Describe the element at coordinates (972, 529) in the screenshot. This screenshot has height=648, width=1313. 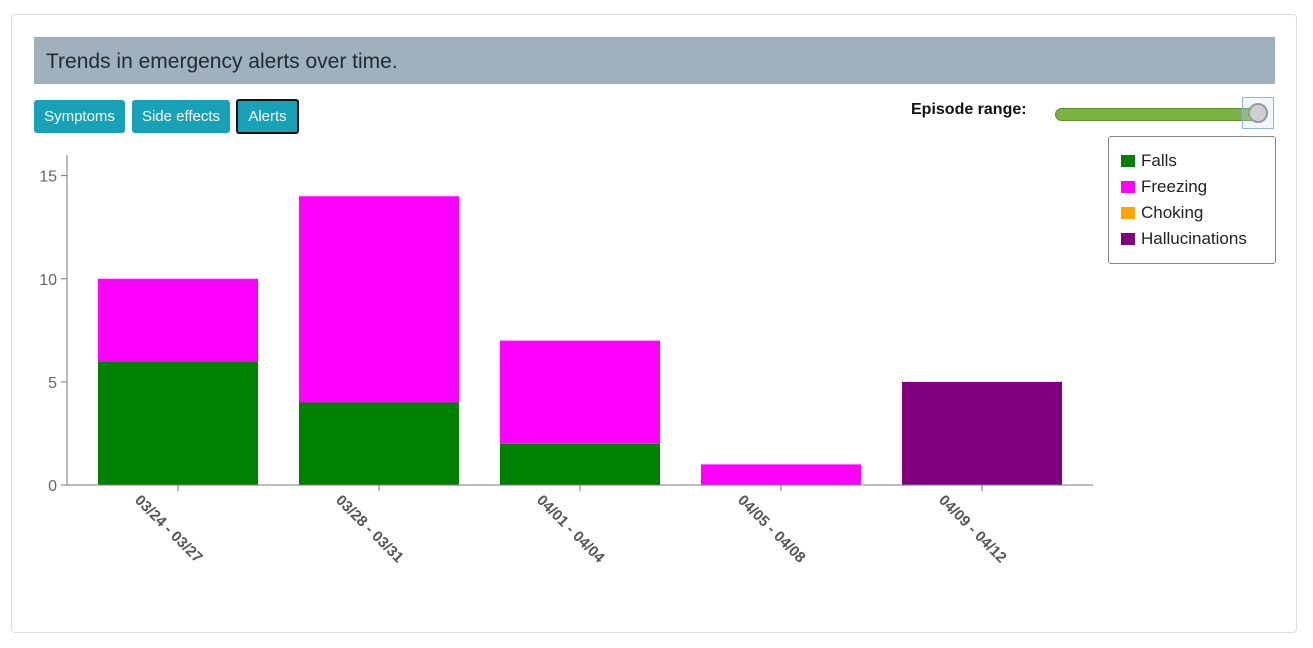
I see `x-tick-label: 04/09 - 04/12` at that location.